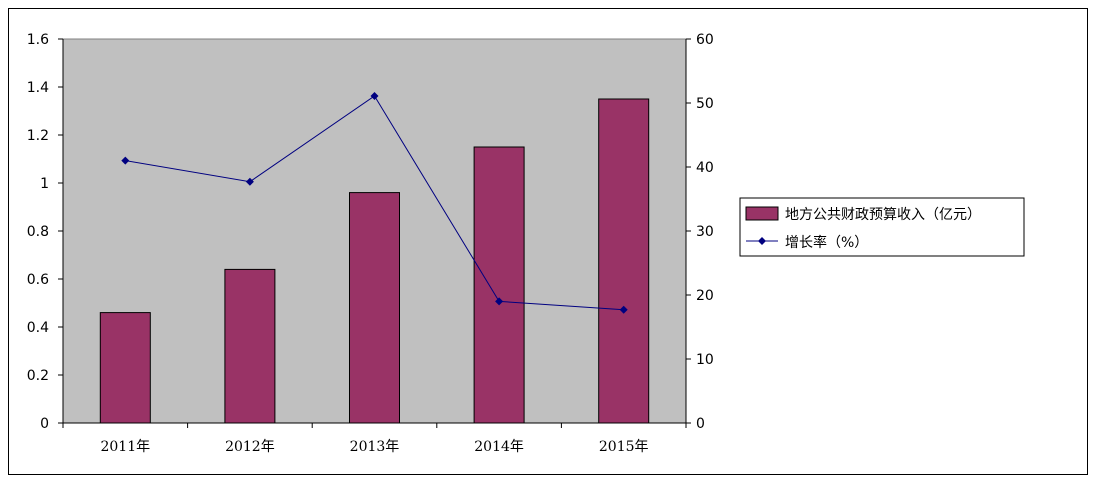 The height and width of the screenshot is (483, 1097). What do you see at coordinates (125, 368) in the screenshot?
I see `bar-2011年` at bounding box center [125, 368].